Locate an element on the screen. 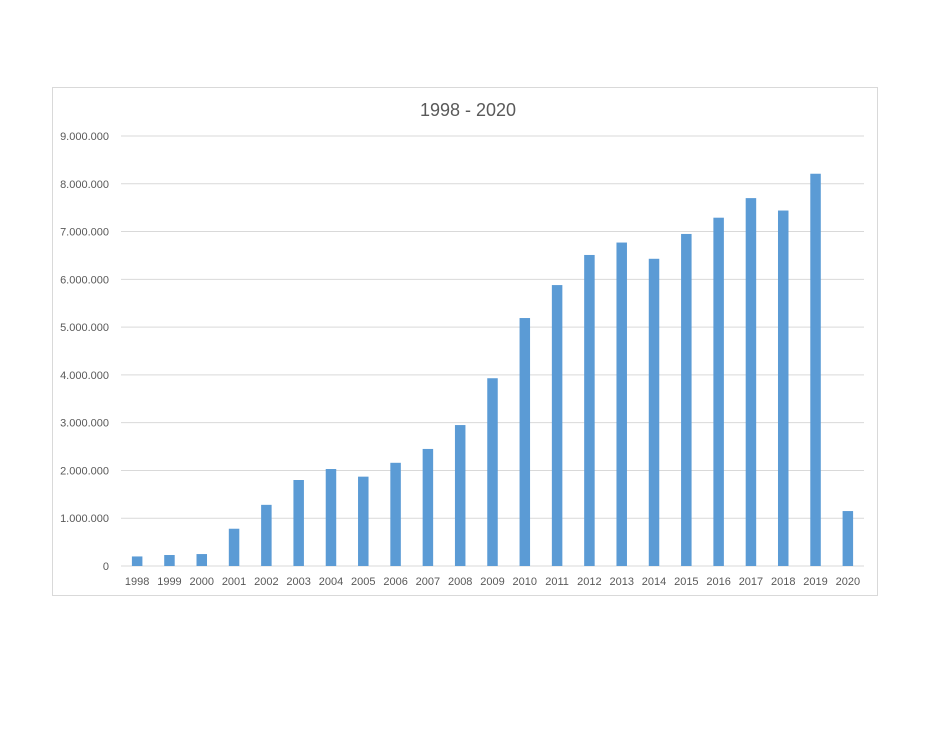 The height and width of the screenshot is (747, 948). bar-2000 is located at coordinates (202, 560).